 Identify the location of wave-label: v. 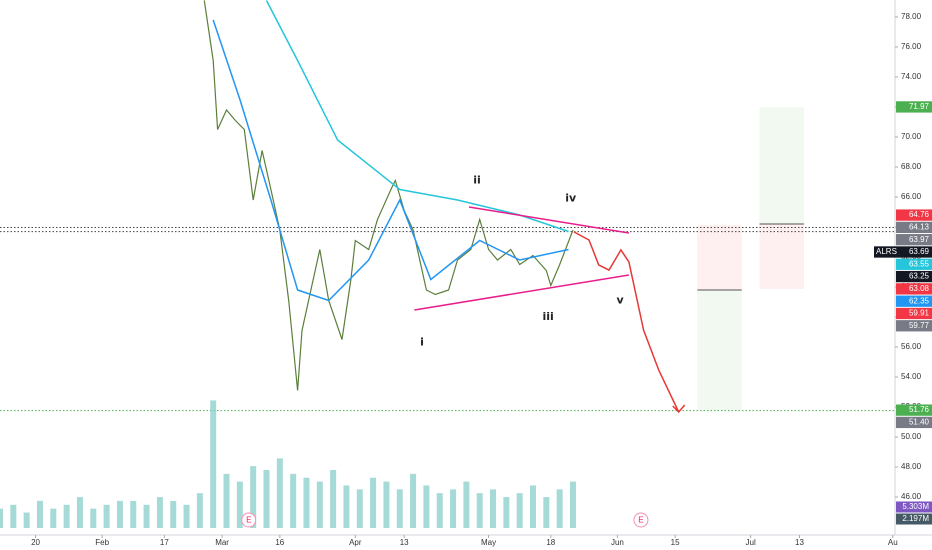
(620, 300).